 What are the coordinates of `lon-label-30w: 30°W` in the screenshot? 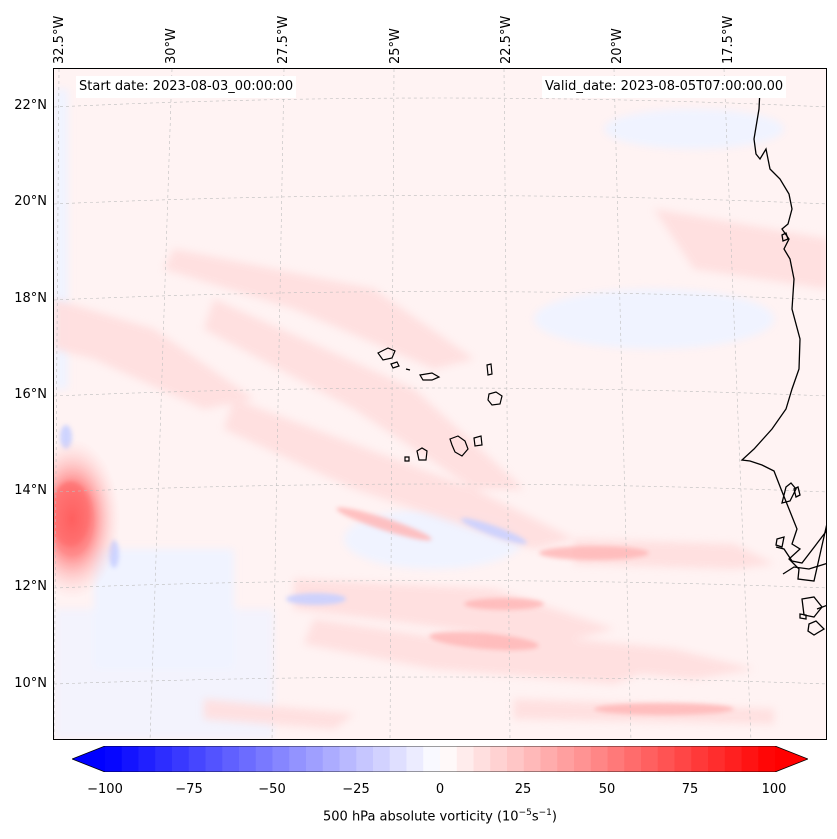 It's located at (171, 46).